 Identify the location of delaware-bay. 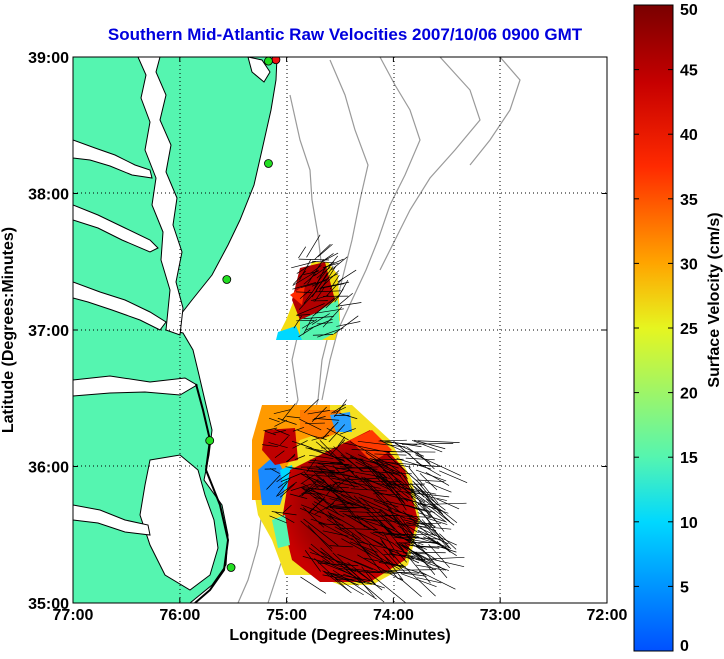
(259, 70).